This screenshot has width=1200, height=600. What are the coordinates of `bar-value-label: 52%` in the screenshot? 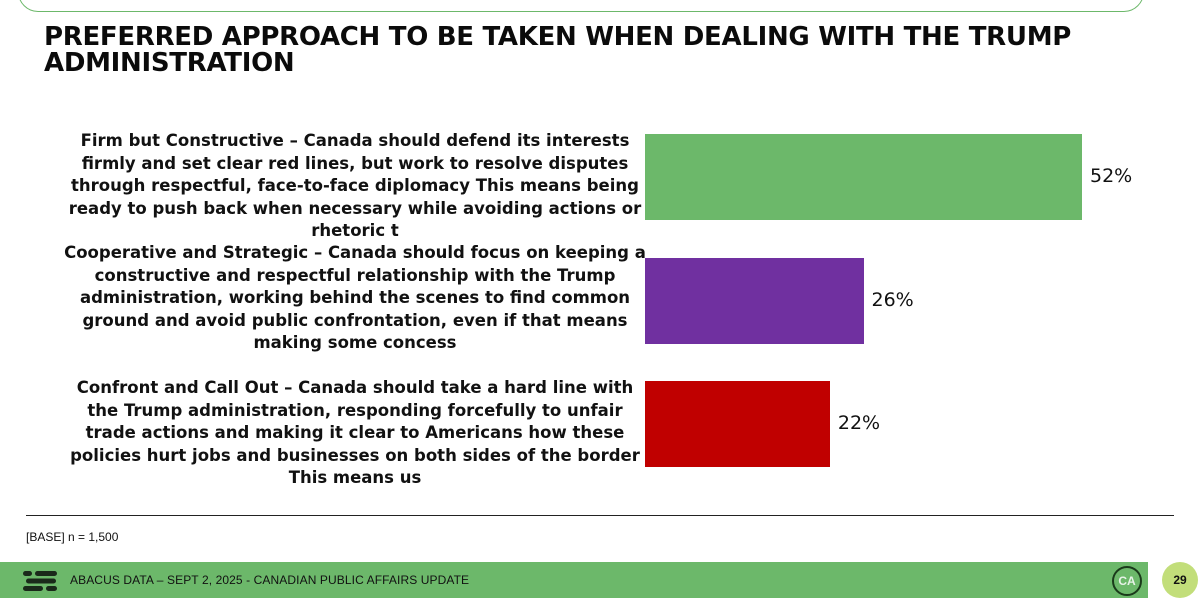 It's located at (1111, 176).